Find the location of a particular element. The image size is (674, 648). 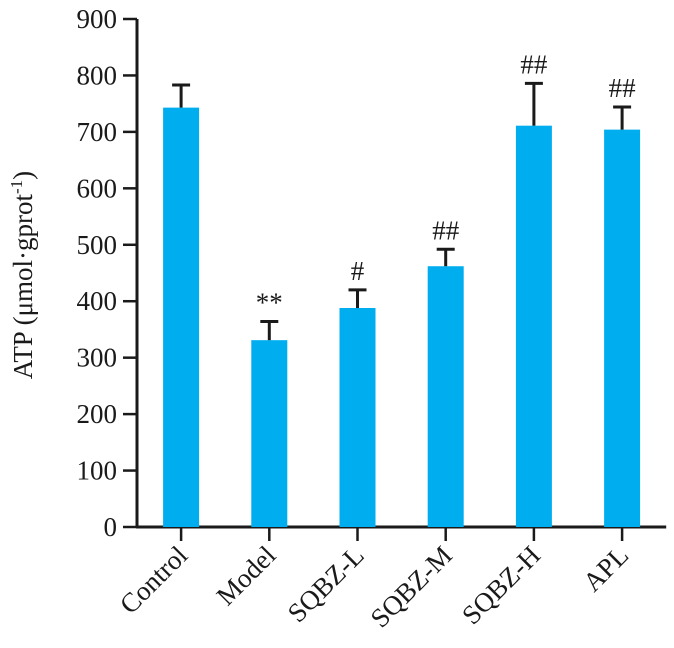

significance-SQBZ-H: ## is located at coordinates (534, 64).